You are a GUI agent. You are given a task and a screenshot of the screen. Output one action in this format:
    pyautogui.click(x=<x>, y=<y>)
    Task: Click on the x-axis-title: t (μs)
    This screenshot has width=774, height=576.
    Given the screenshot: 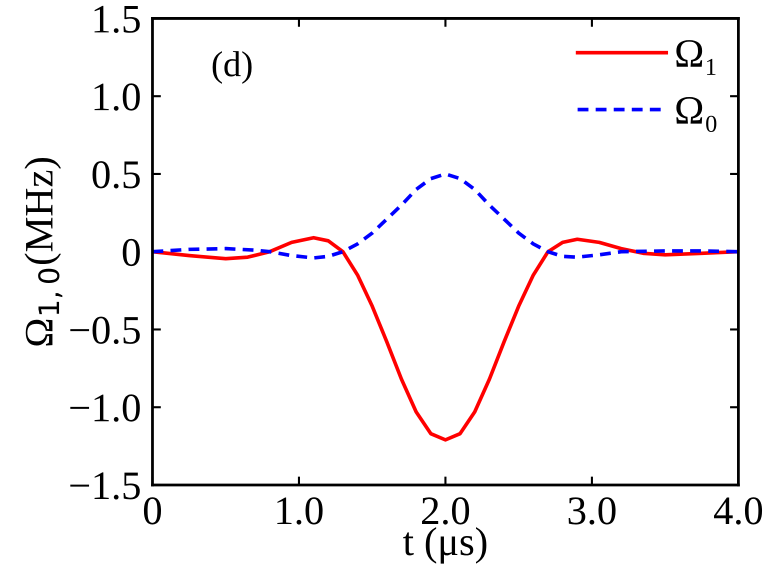 What is the action you would take?
    pyautogui.click(x=444, y=545)
    